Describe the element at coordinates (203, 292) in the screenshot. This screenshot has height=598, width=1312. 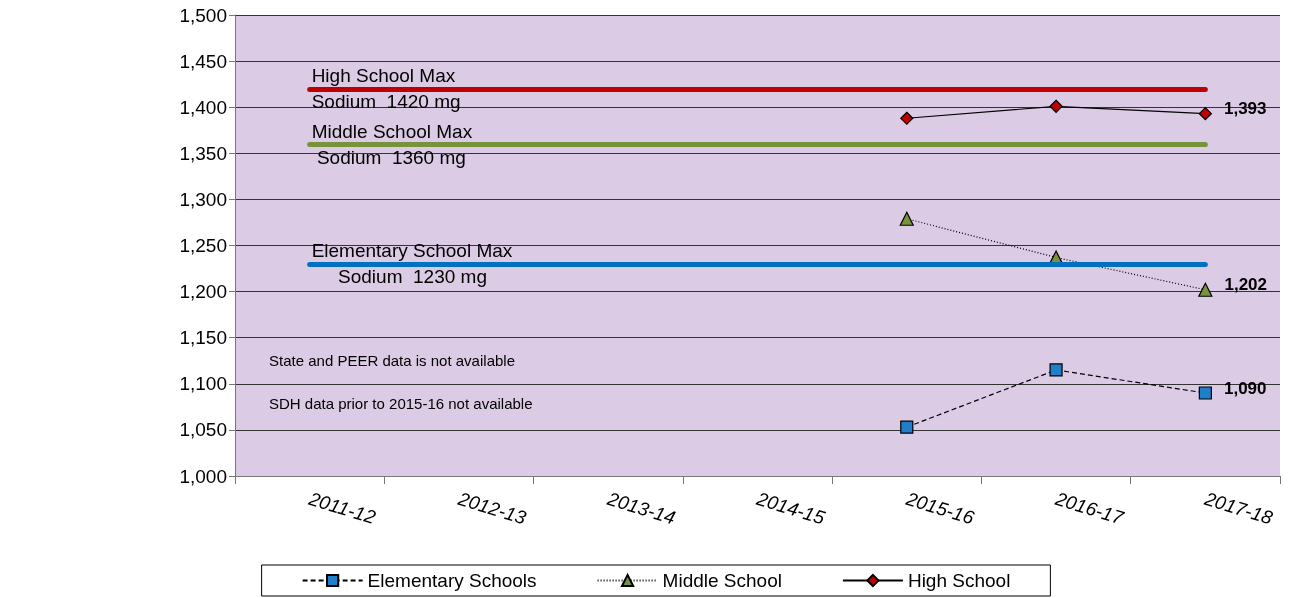
I see `y-tick-label: 1,200` at that location.